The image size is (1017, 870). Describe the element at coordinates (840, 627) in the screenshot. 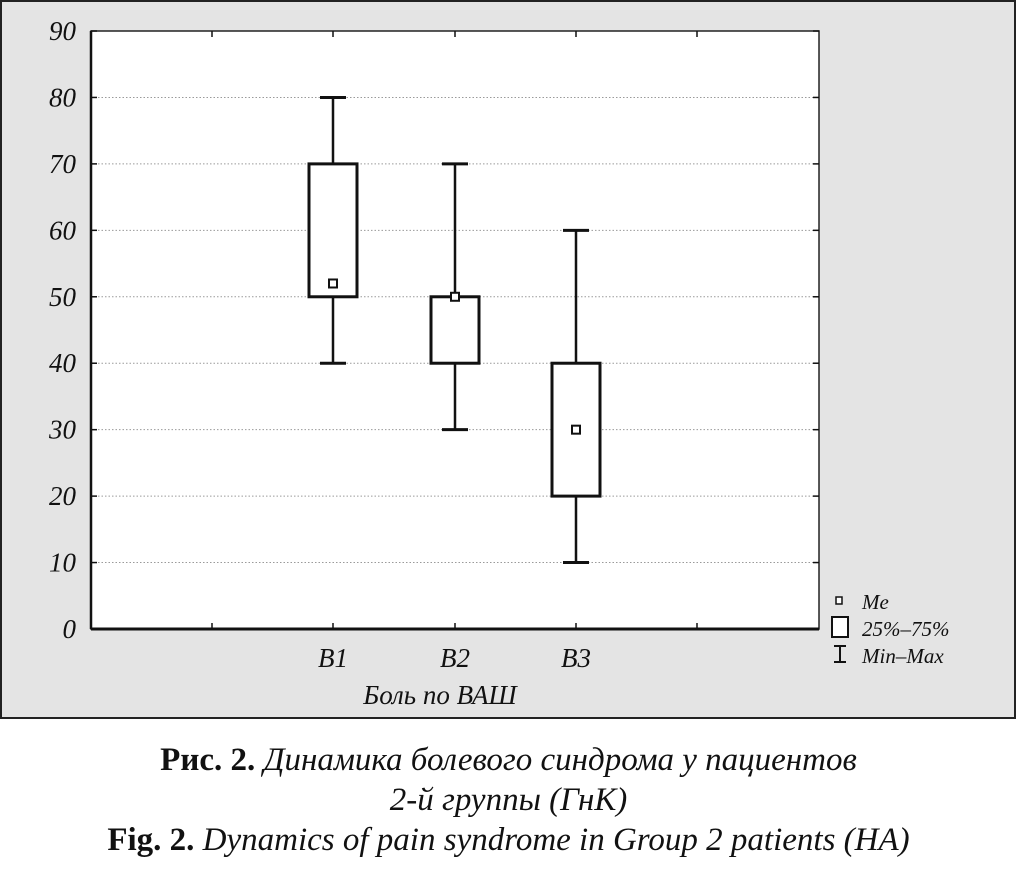

I see `legend-box-symbol` at that location.